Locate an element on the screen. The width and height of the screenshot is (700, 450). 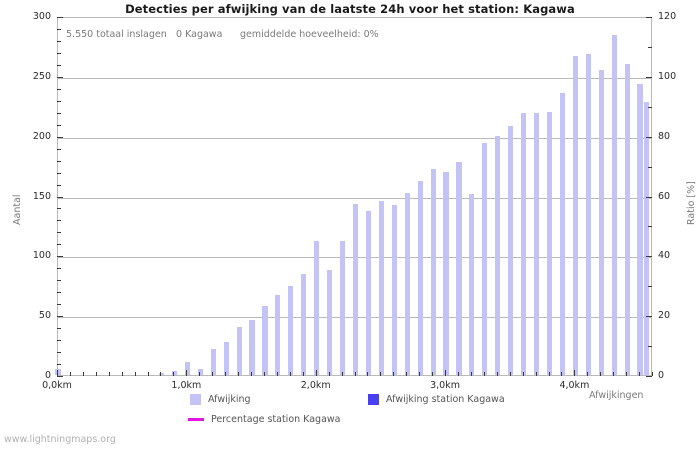
y-tick-label-left: 300 is located at coordinates (41, 16).